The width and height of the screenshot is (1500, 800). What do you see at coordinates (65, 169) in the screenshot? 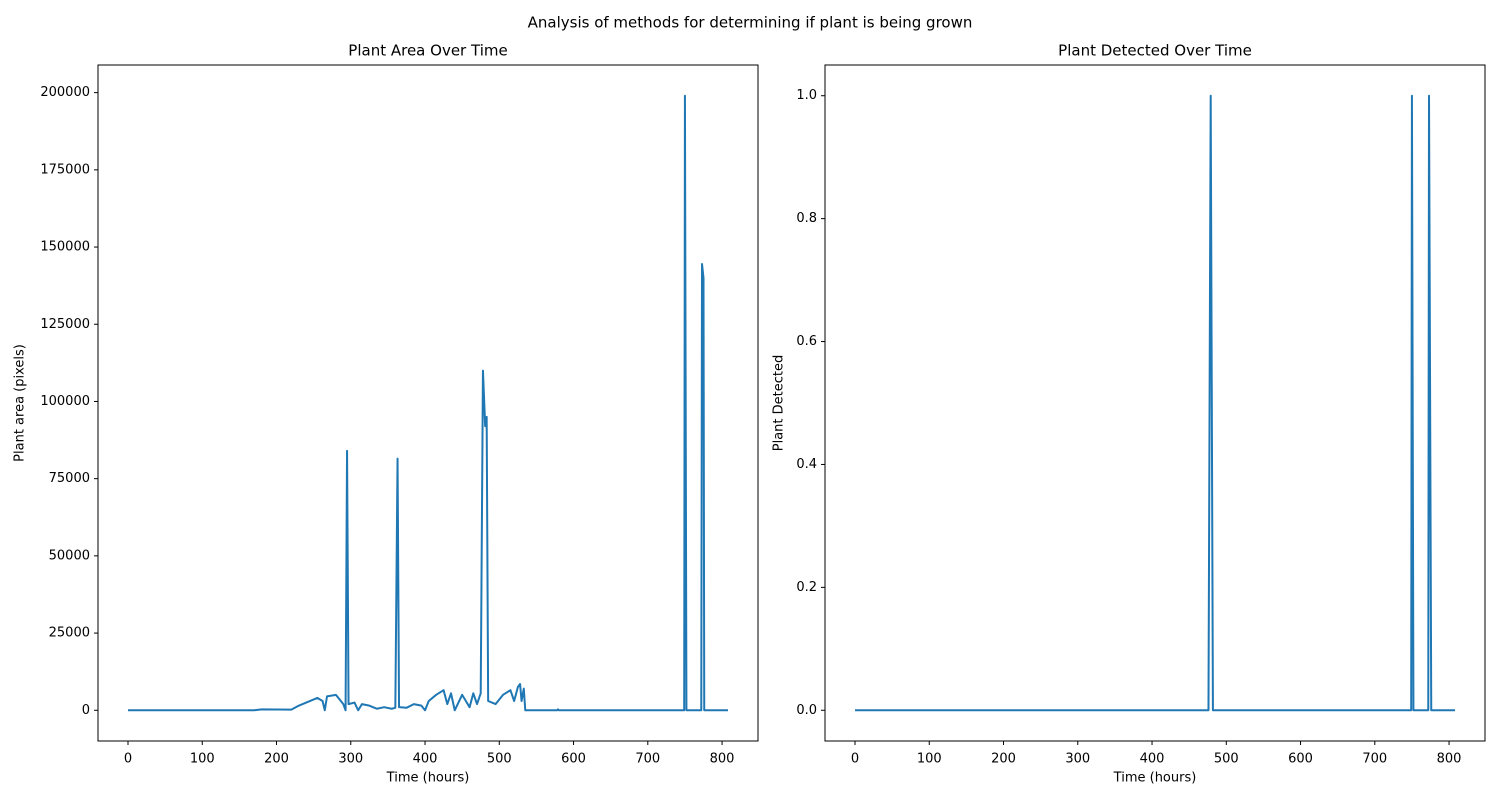
I see `y-tick-label: 175000` at bounding box center [65, 169].